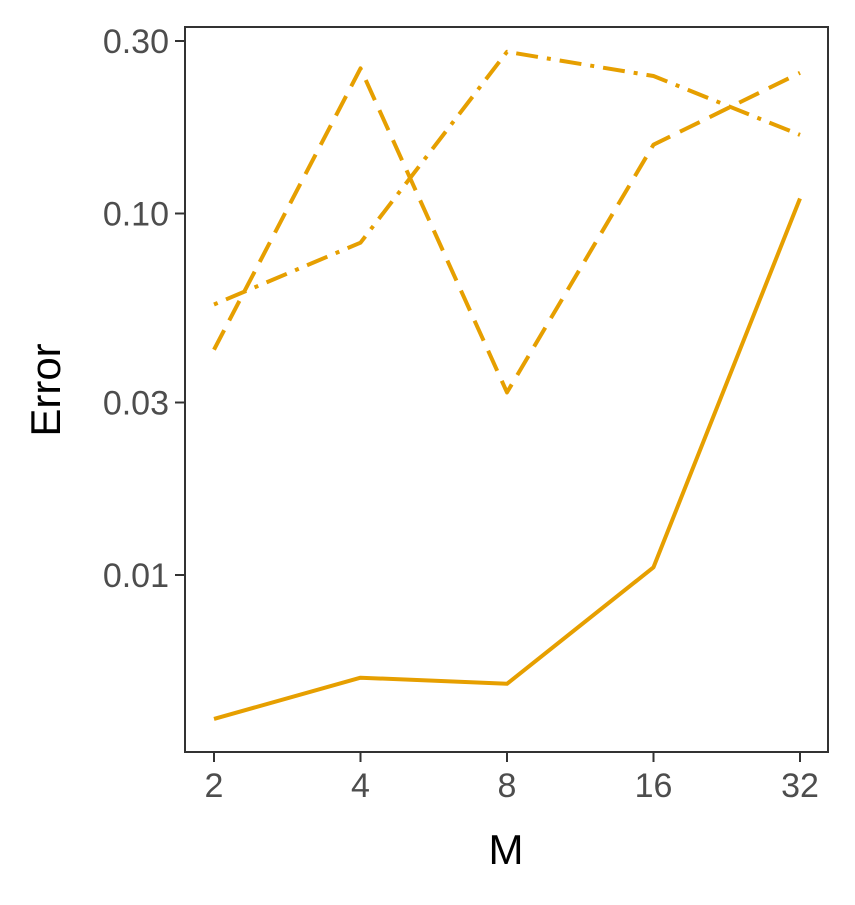  I want to click on y-axis-title: Error, so click(45, 389).